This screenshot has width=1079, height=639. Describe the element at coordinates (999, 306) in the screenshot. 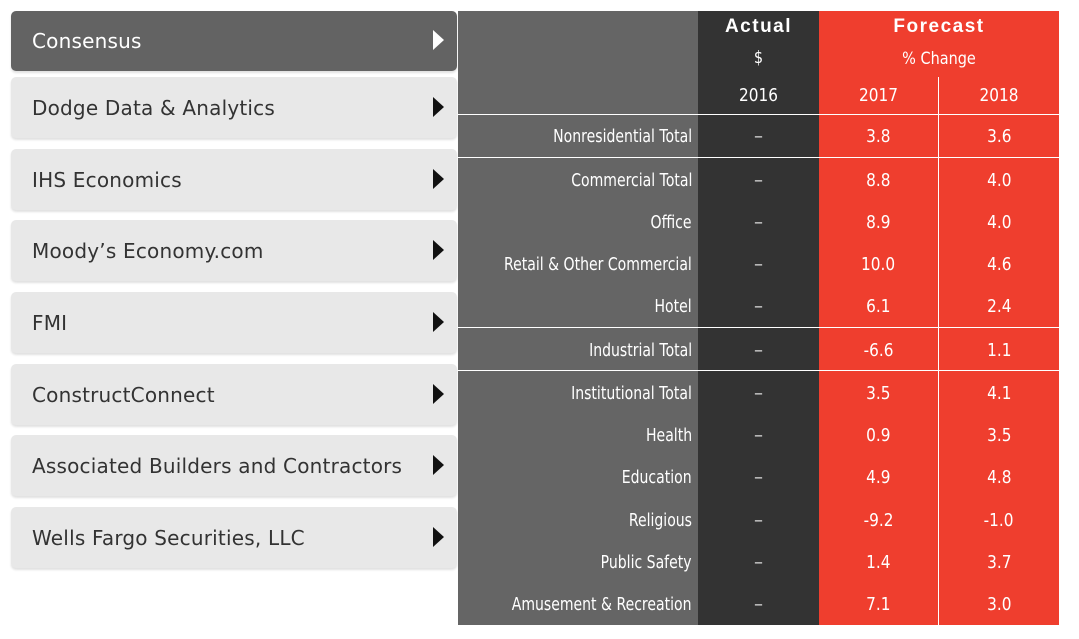

I see `forecast-2018-value: 2.4` at that location.